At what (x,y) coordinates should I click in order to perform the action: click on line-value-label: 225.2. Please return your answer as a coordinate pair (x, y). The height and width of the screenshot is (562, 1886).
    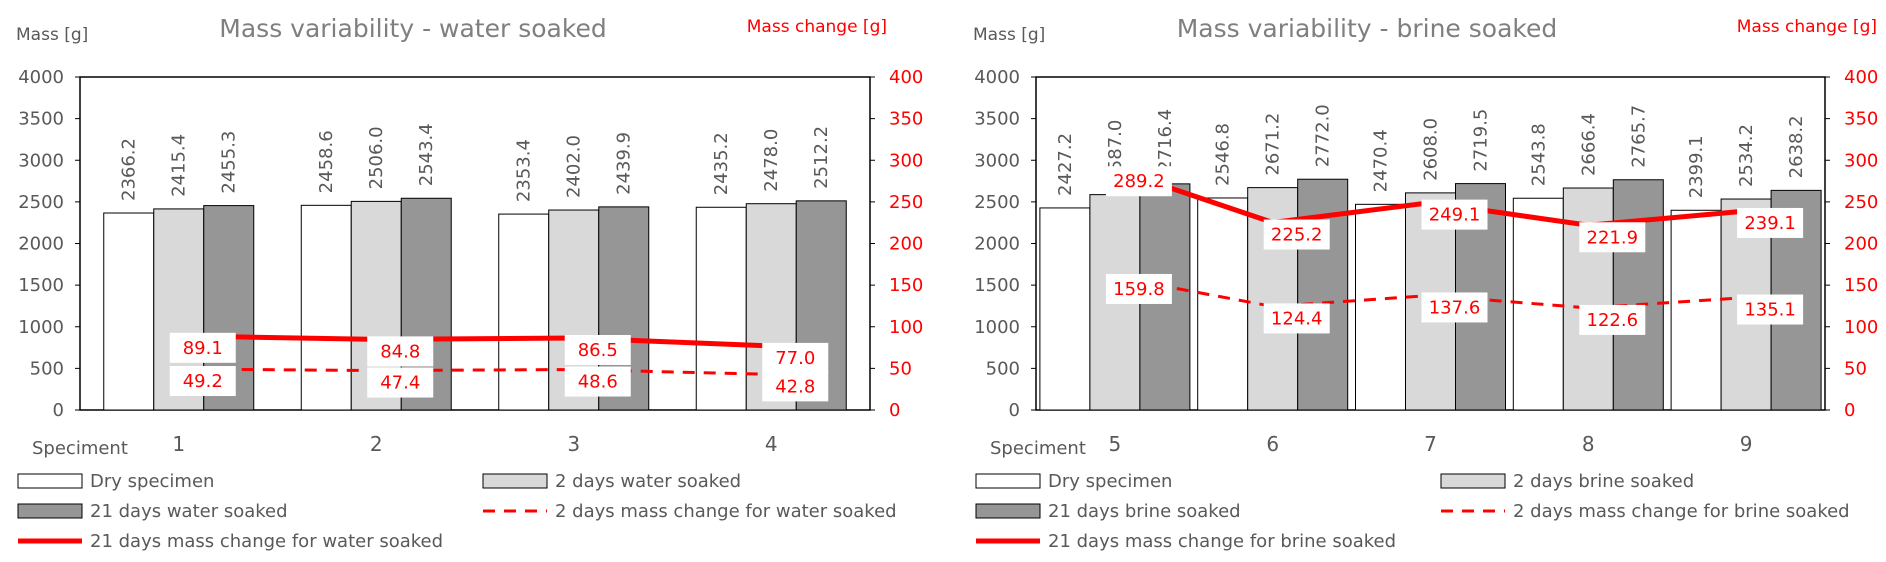
    Looking at the image, I should click on (1297, 235).